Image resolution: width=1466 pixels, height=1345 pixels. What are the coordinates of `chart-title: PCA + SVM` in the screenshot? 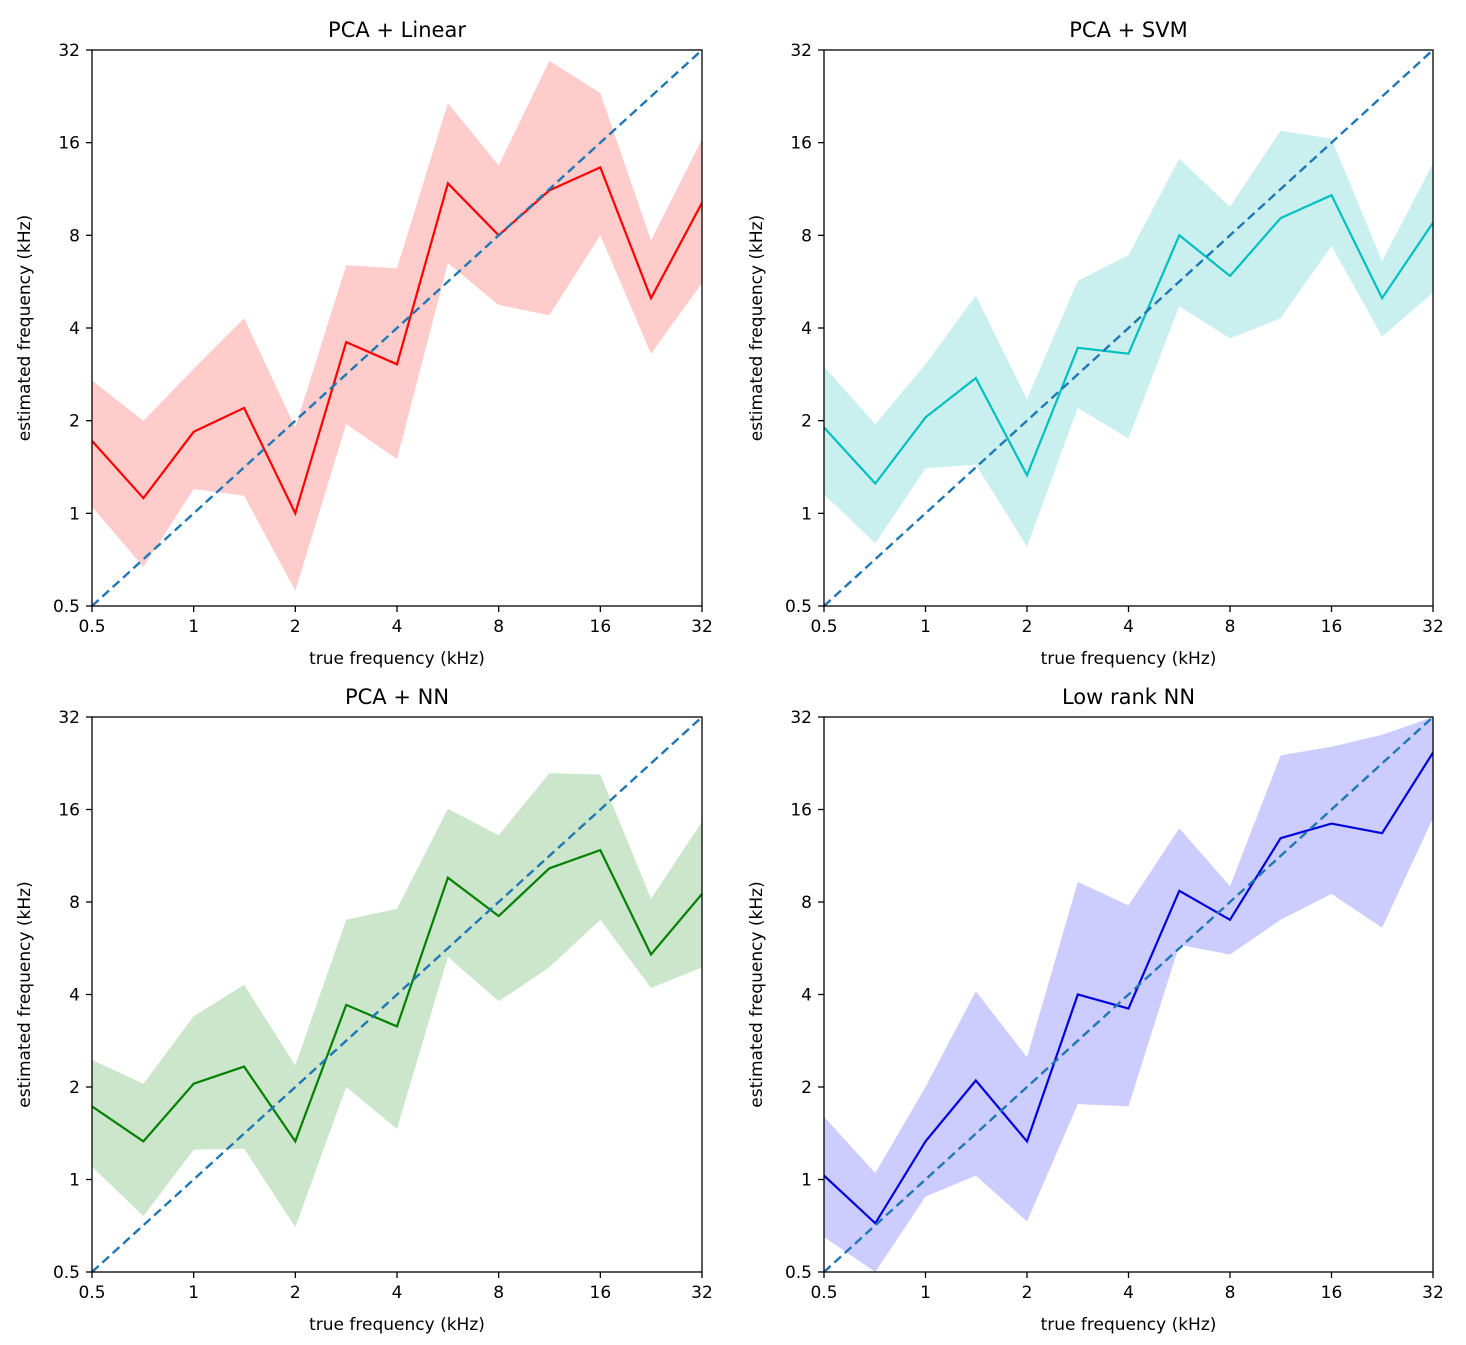 It's located at (1128, 30).